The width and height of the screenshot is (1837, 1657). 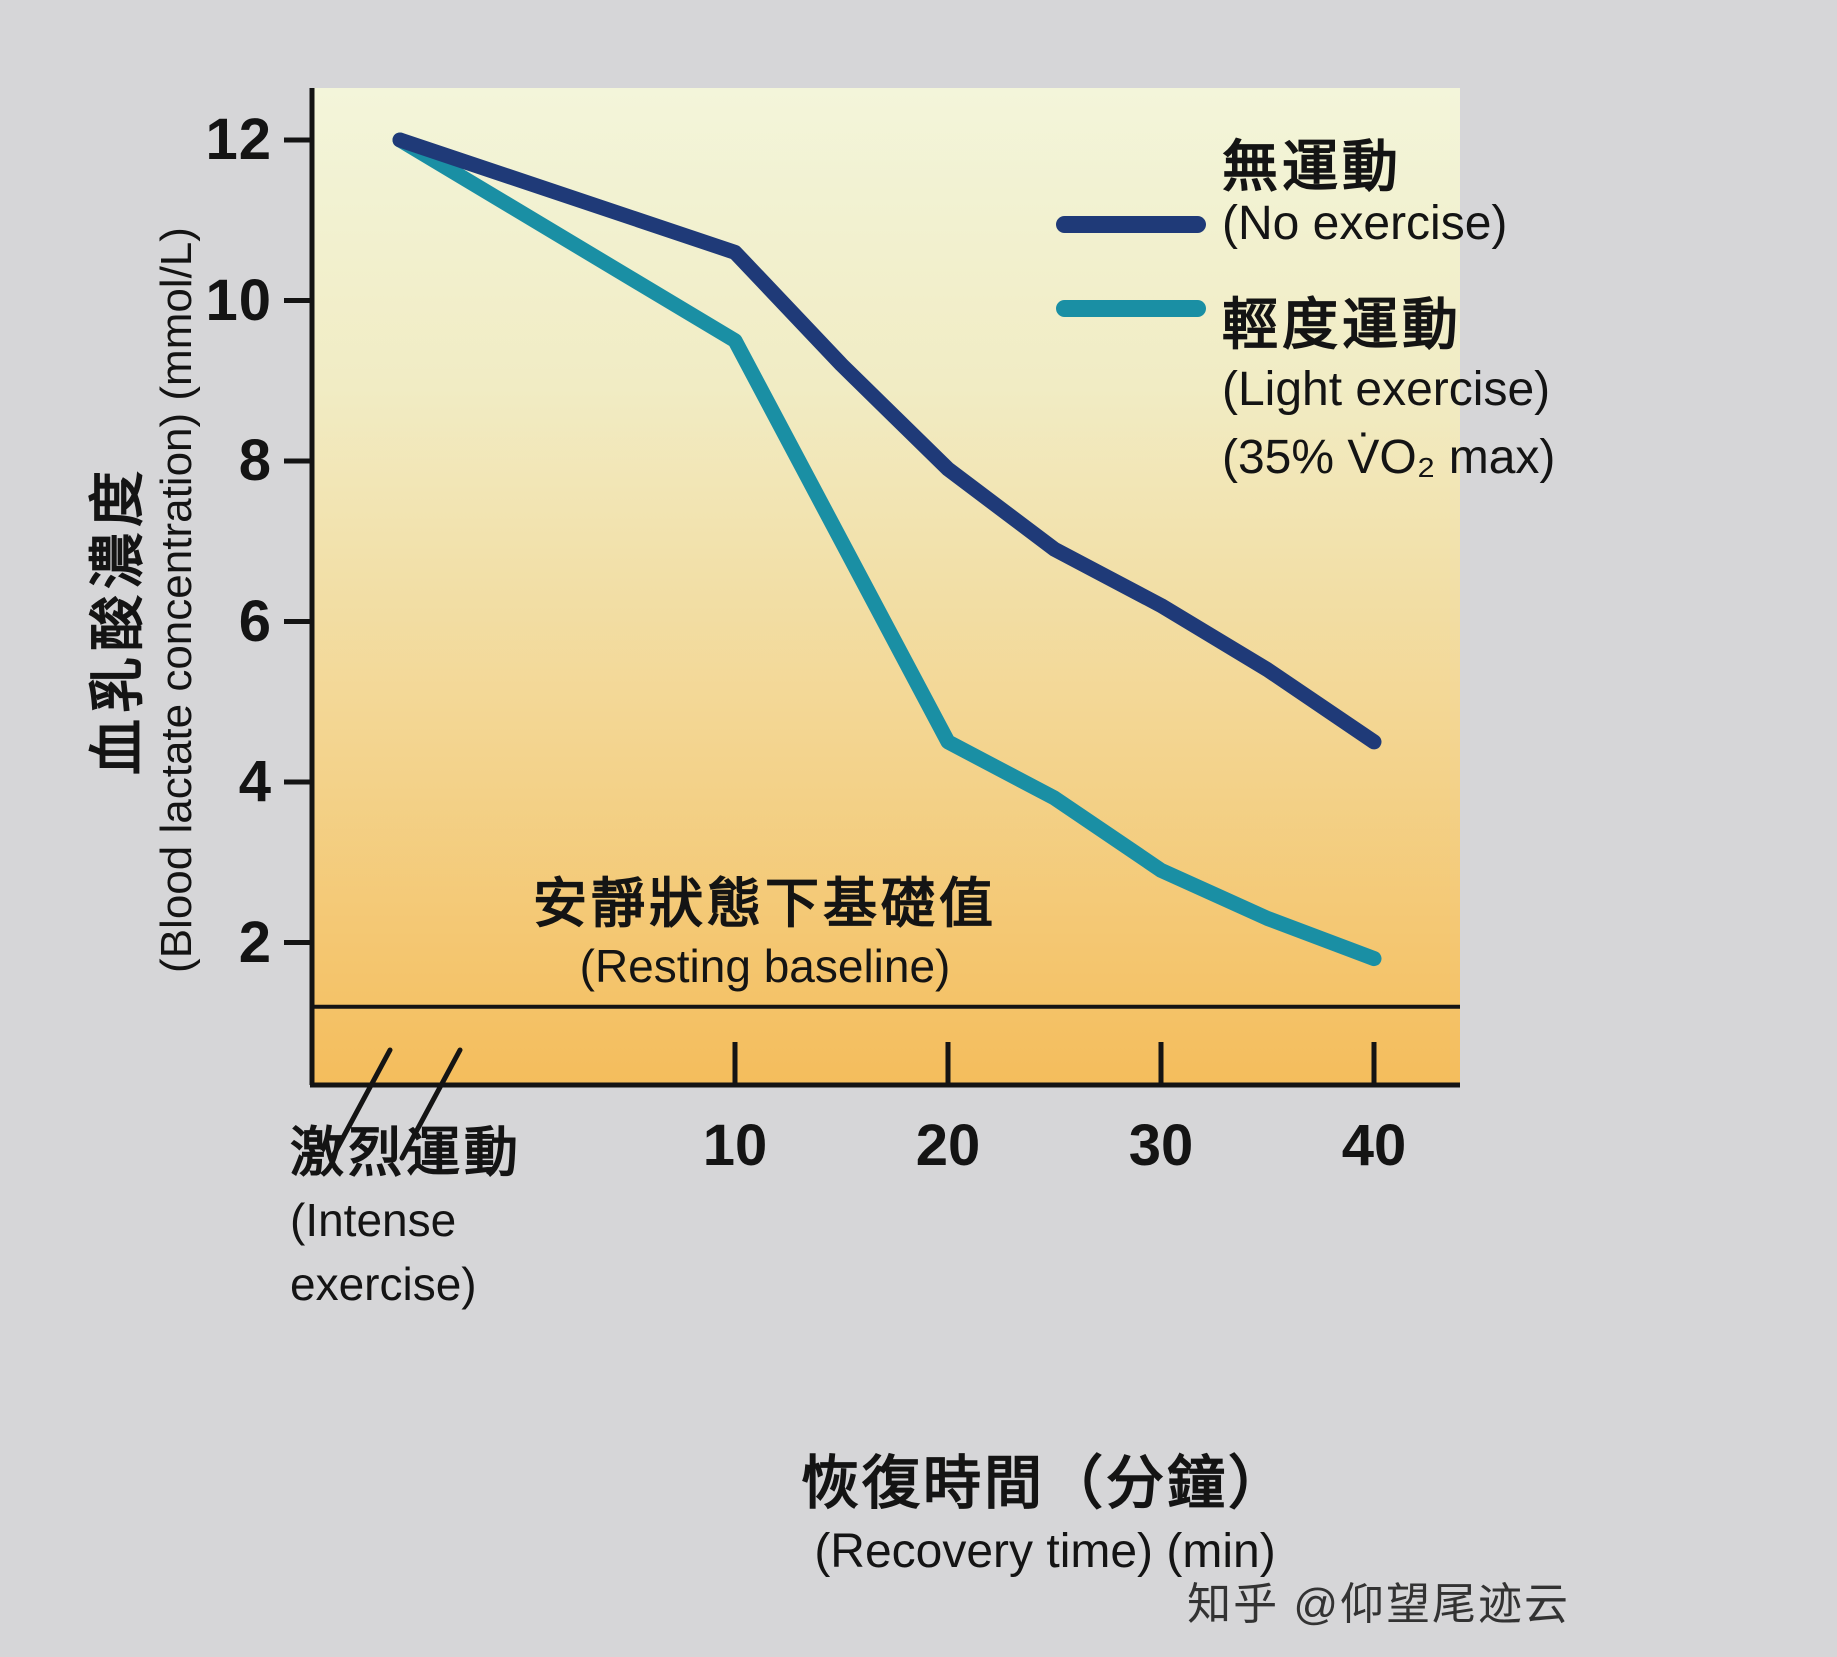 What do you see at coordinates (765, 966) in the screenshot?
I see `baseline-annotation-en: (Resting baseline)` at bounding box center [765, 966].